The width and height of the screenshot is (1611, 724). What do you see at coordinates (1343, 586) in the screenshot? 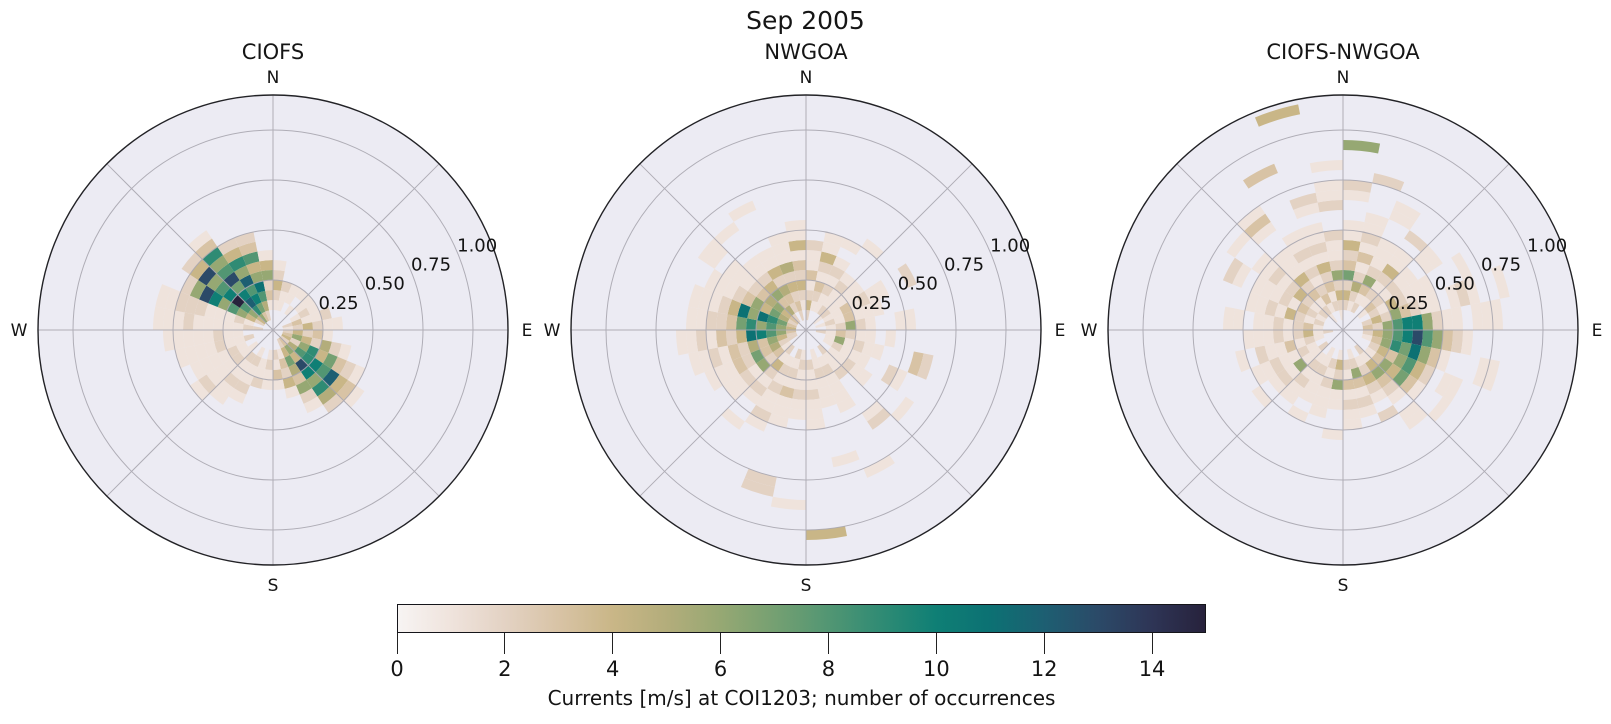
I see `compass-label-s: S` at bounding box center [1343, 586].